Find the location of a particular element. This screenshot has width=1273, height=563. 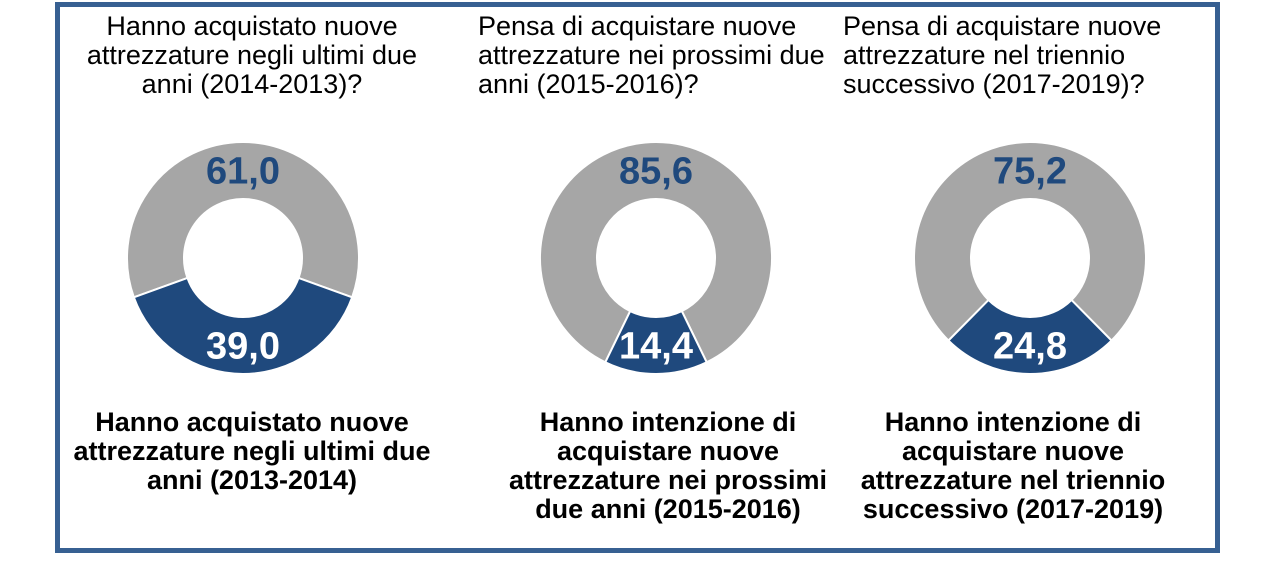

slice-value-label: 85,6 is located at coordinates (656, 172).